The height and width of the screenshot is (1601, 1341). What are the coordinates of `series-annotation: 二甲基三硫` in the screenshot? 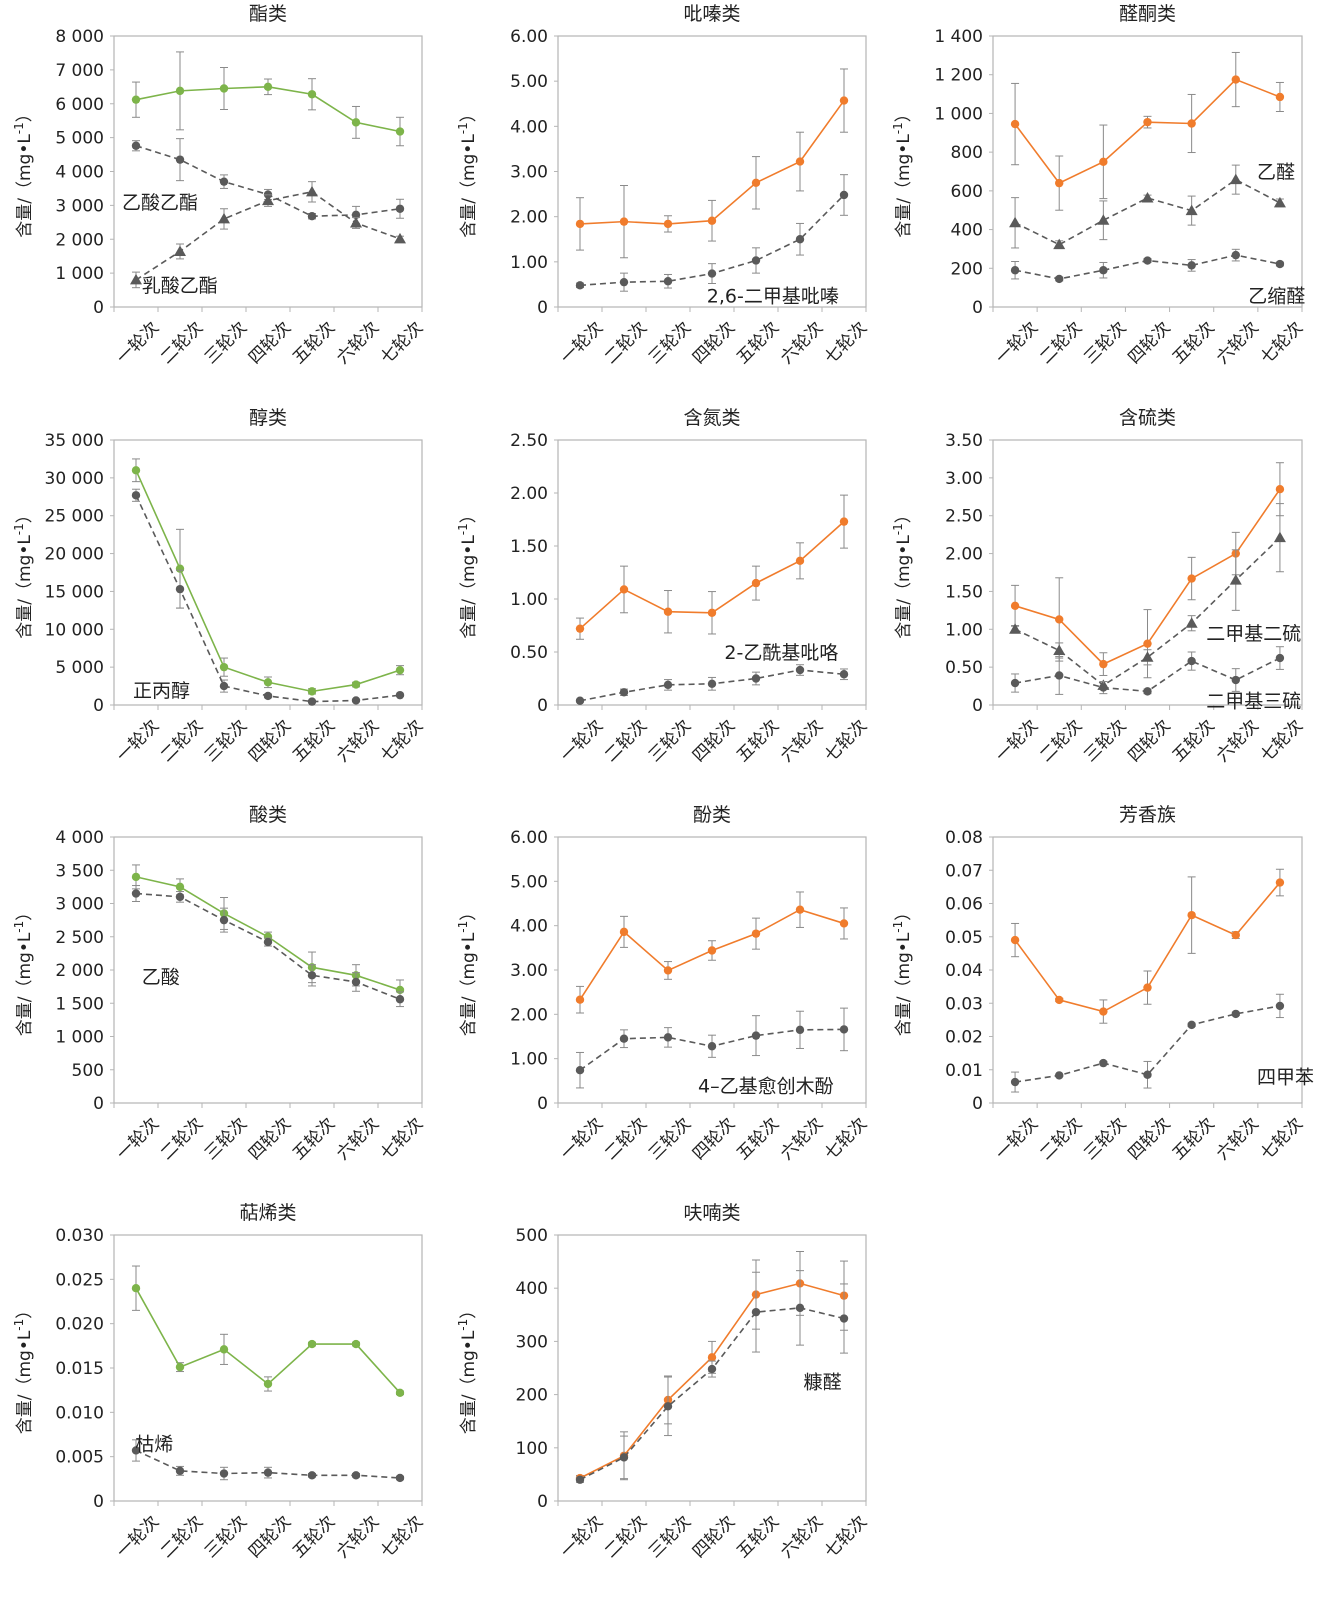 It's located at (1253, 701).